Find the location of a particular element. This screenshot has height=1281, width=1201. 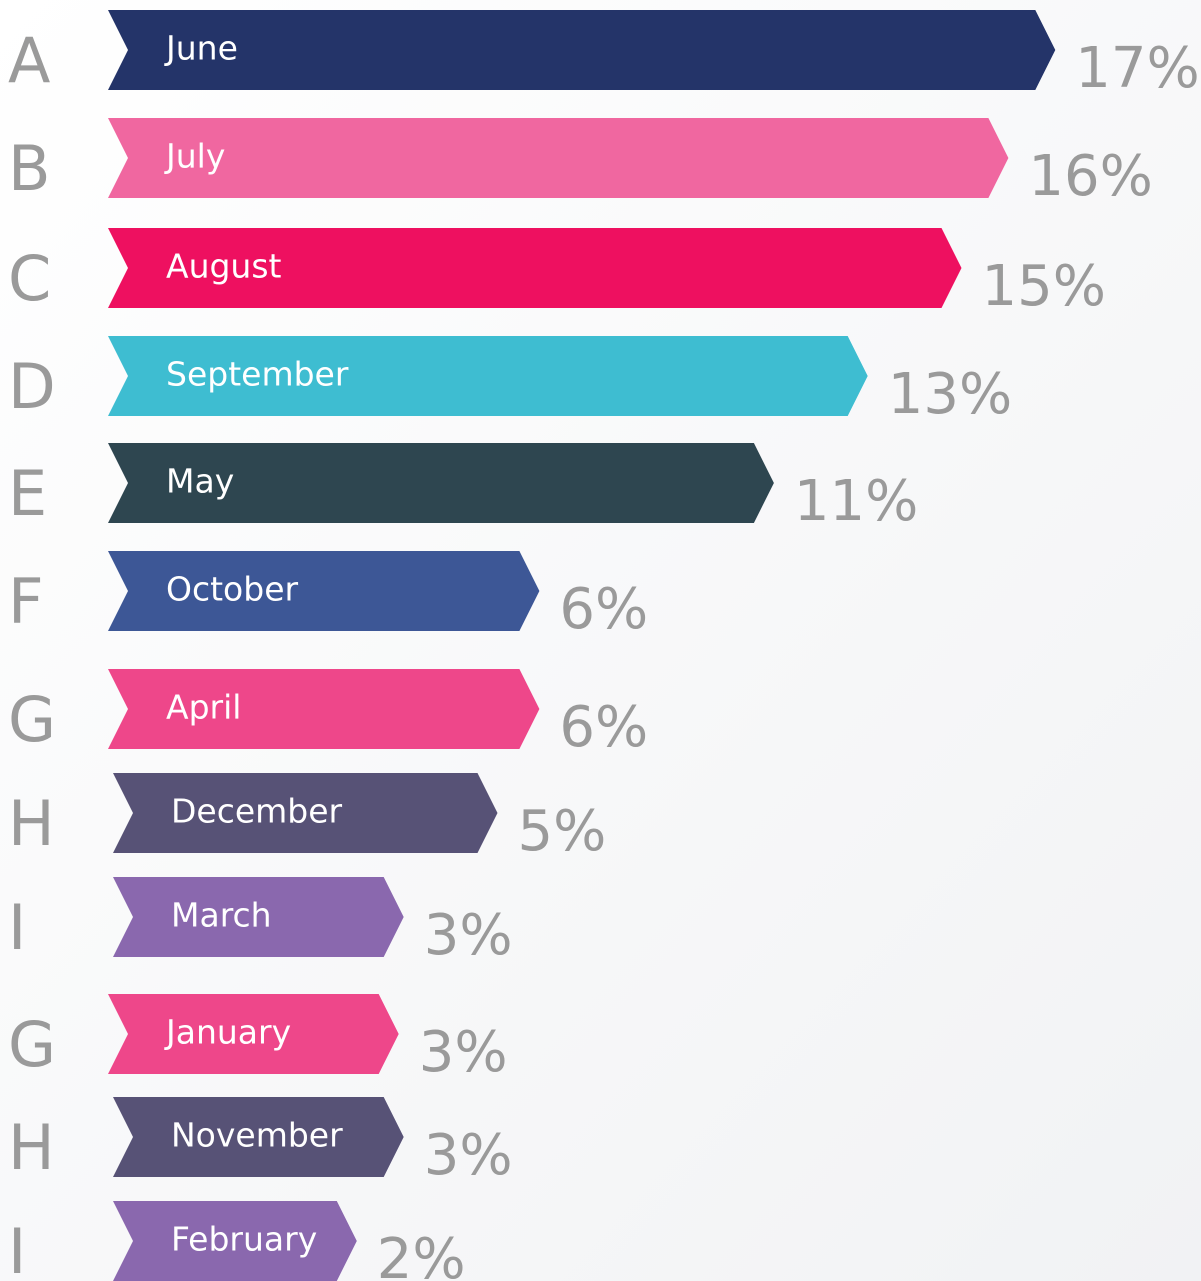

category-label: August is located at coordinates (224, 266).